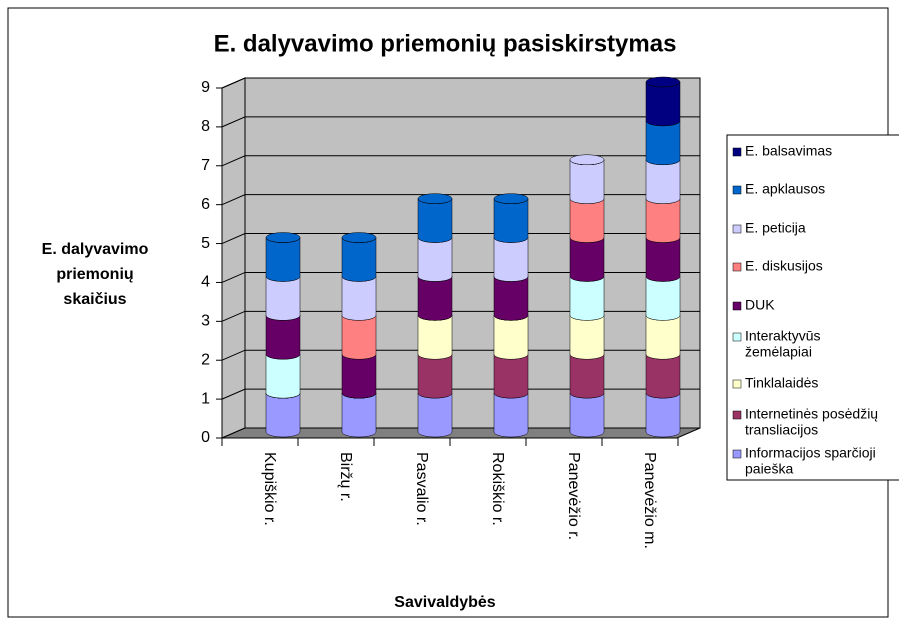 Image resolution: width=899 pixels, height=629 pixels. I want to click on legend-label: žemėlapiai, so click(778, 352).